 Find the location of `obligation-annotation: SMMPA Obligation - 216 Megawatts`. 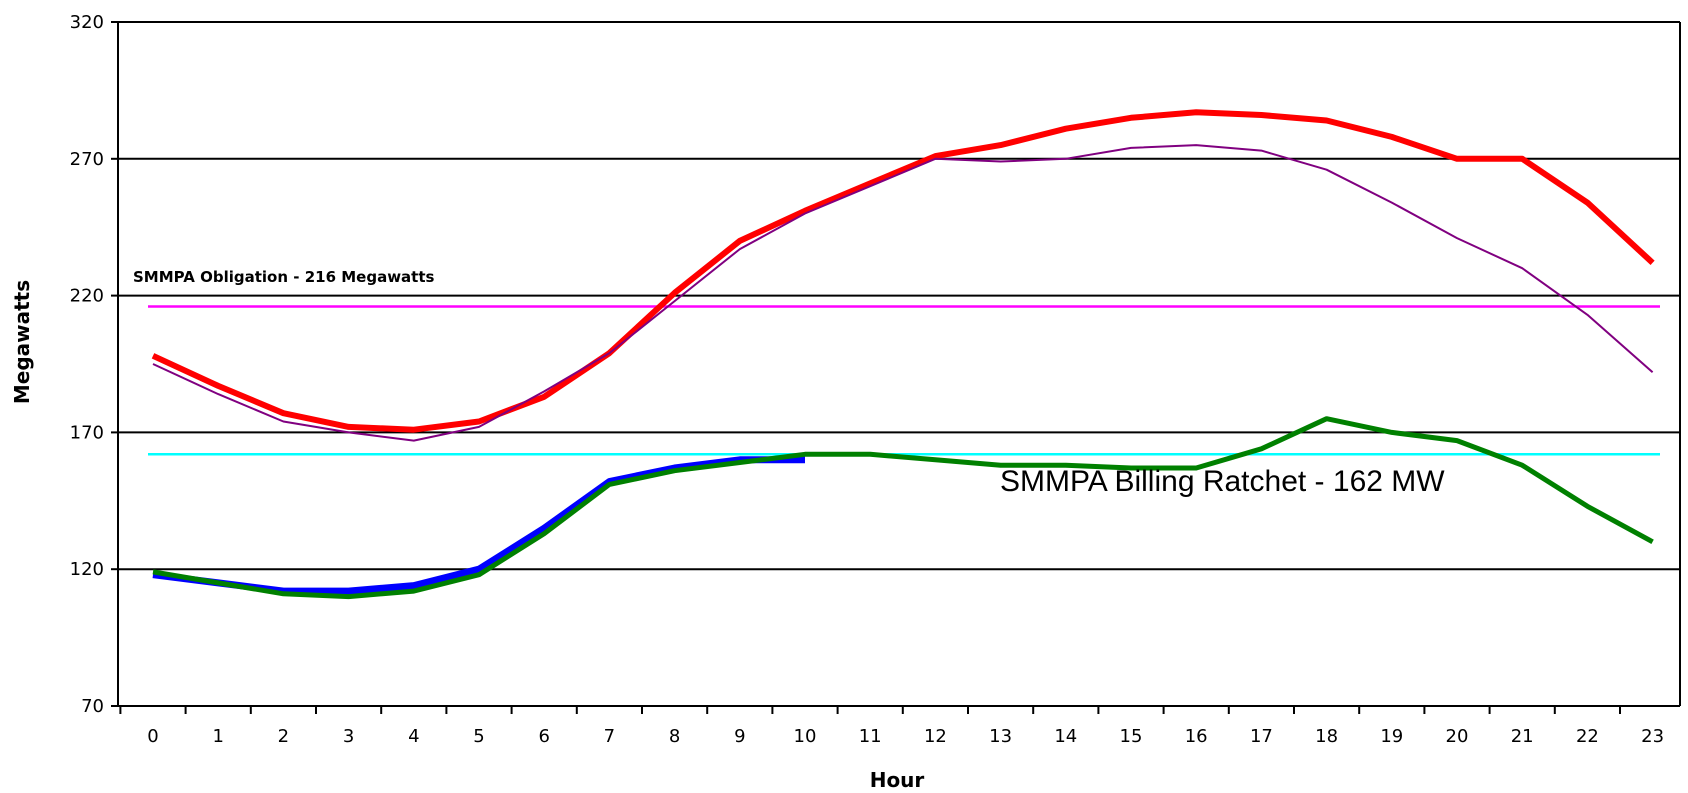

obligation-annotation: SMMPA Obligation - 216 Megawatts is located at coordinates (284, 277).